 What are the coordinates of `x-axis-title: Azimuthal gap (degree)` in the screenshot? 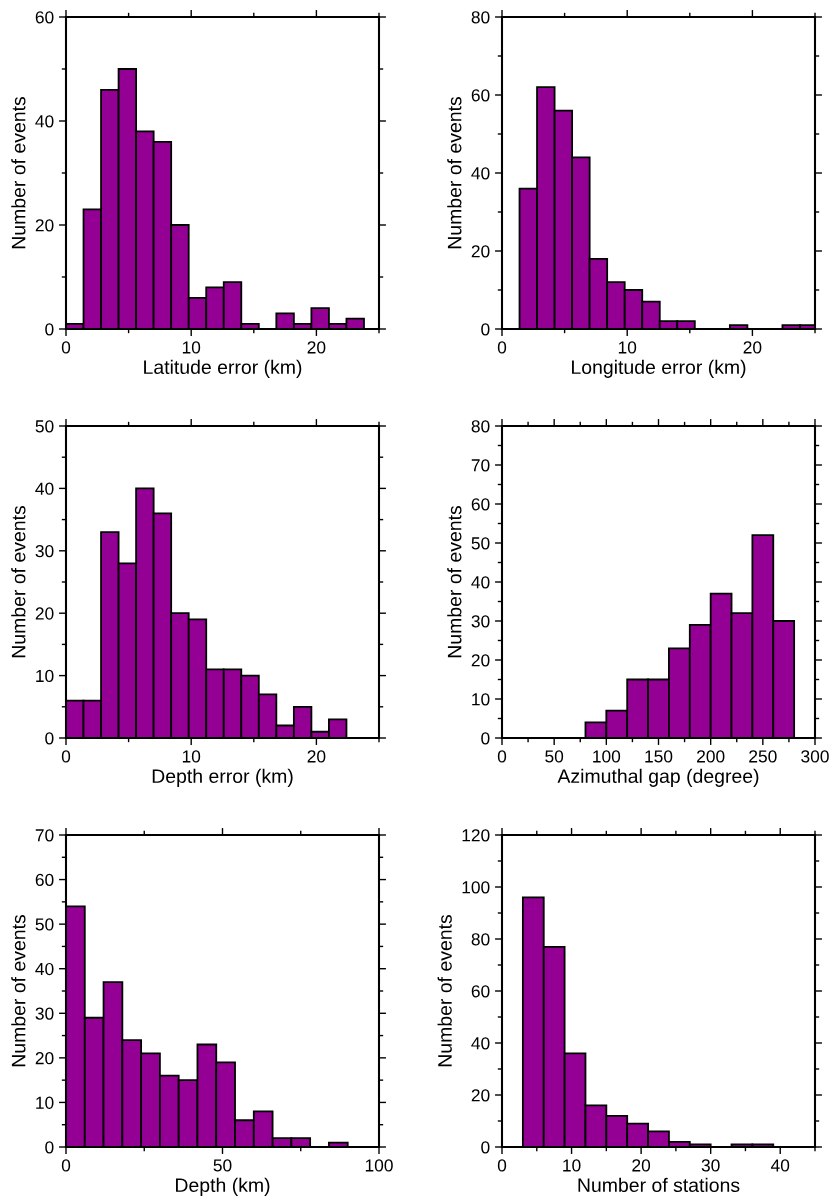 It's located at (658, 777).